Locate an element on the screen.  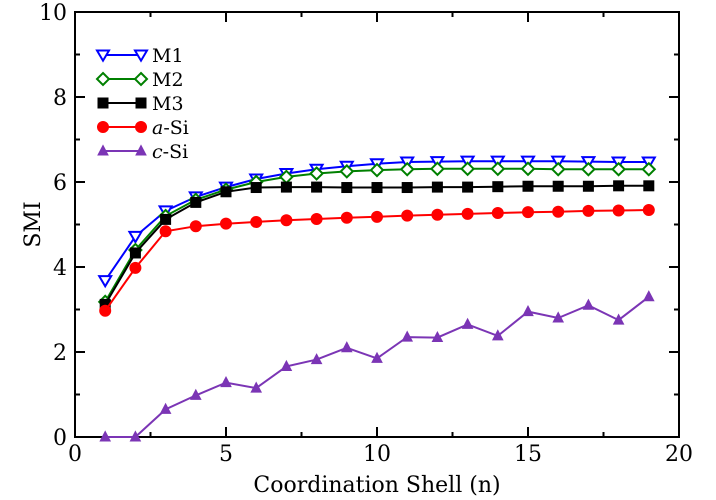
legend-entry-m3: M3 is located at coordinates (140, 104).